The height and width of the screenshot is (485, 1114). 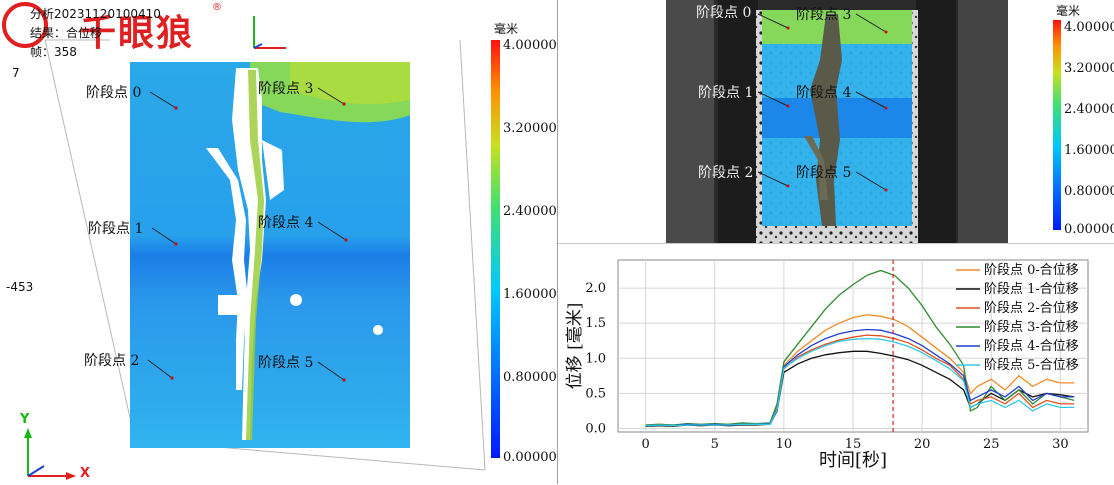 I want to click on top-axis-gizmo, so click(x=269, y=32).